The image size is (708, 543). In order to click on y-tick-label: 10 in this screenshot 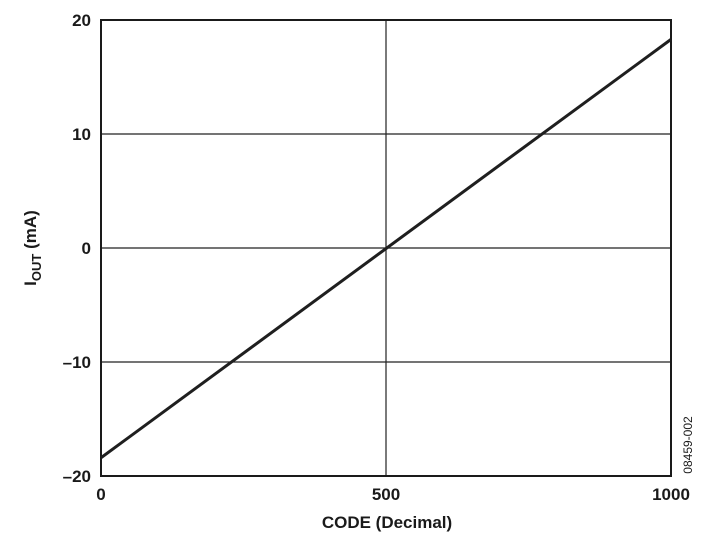, I will do `click(81, 134)`.